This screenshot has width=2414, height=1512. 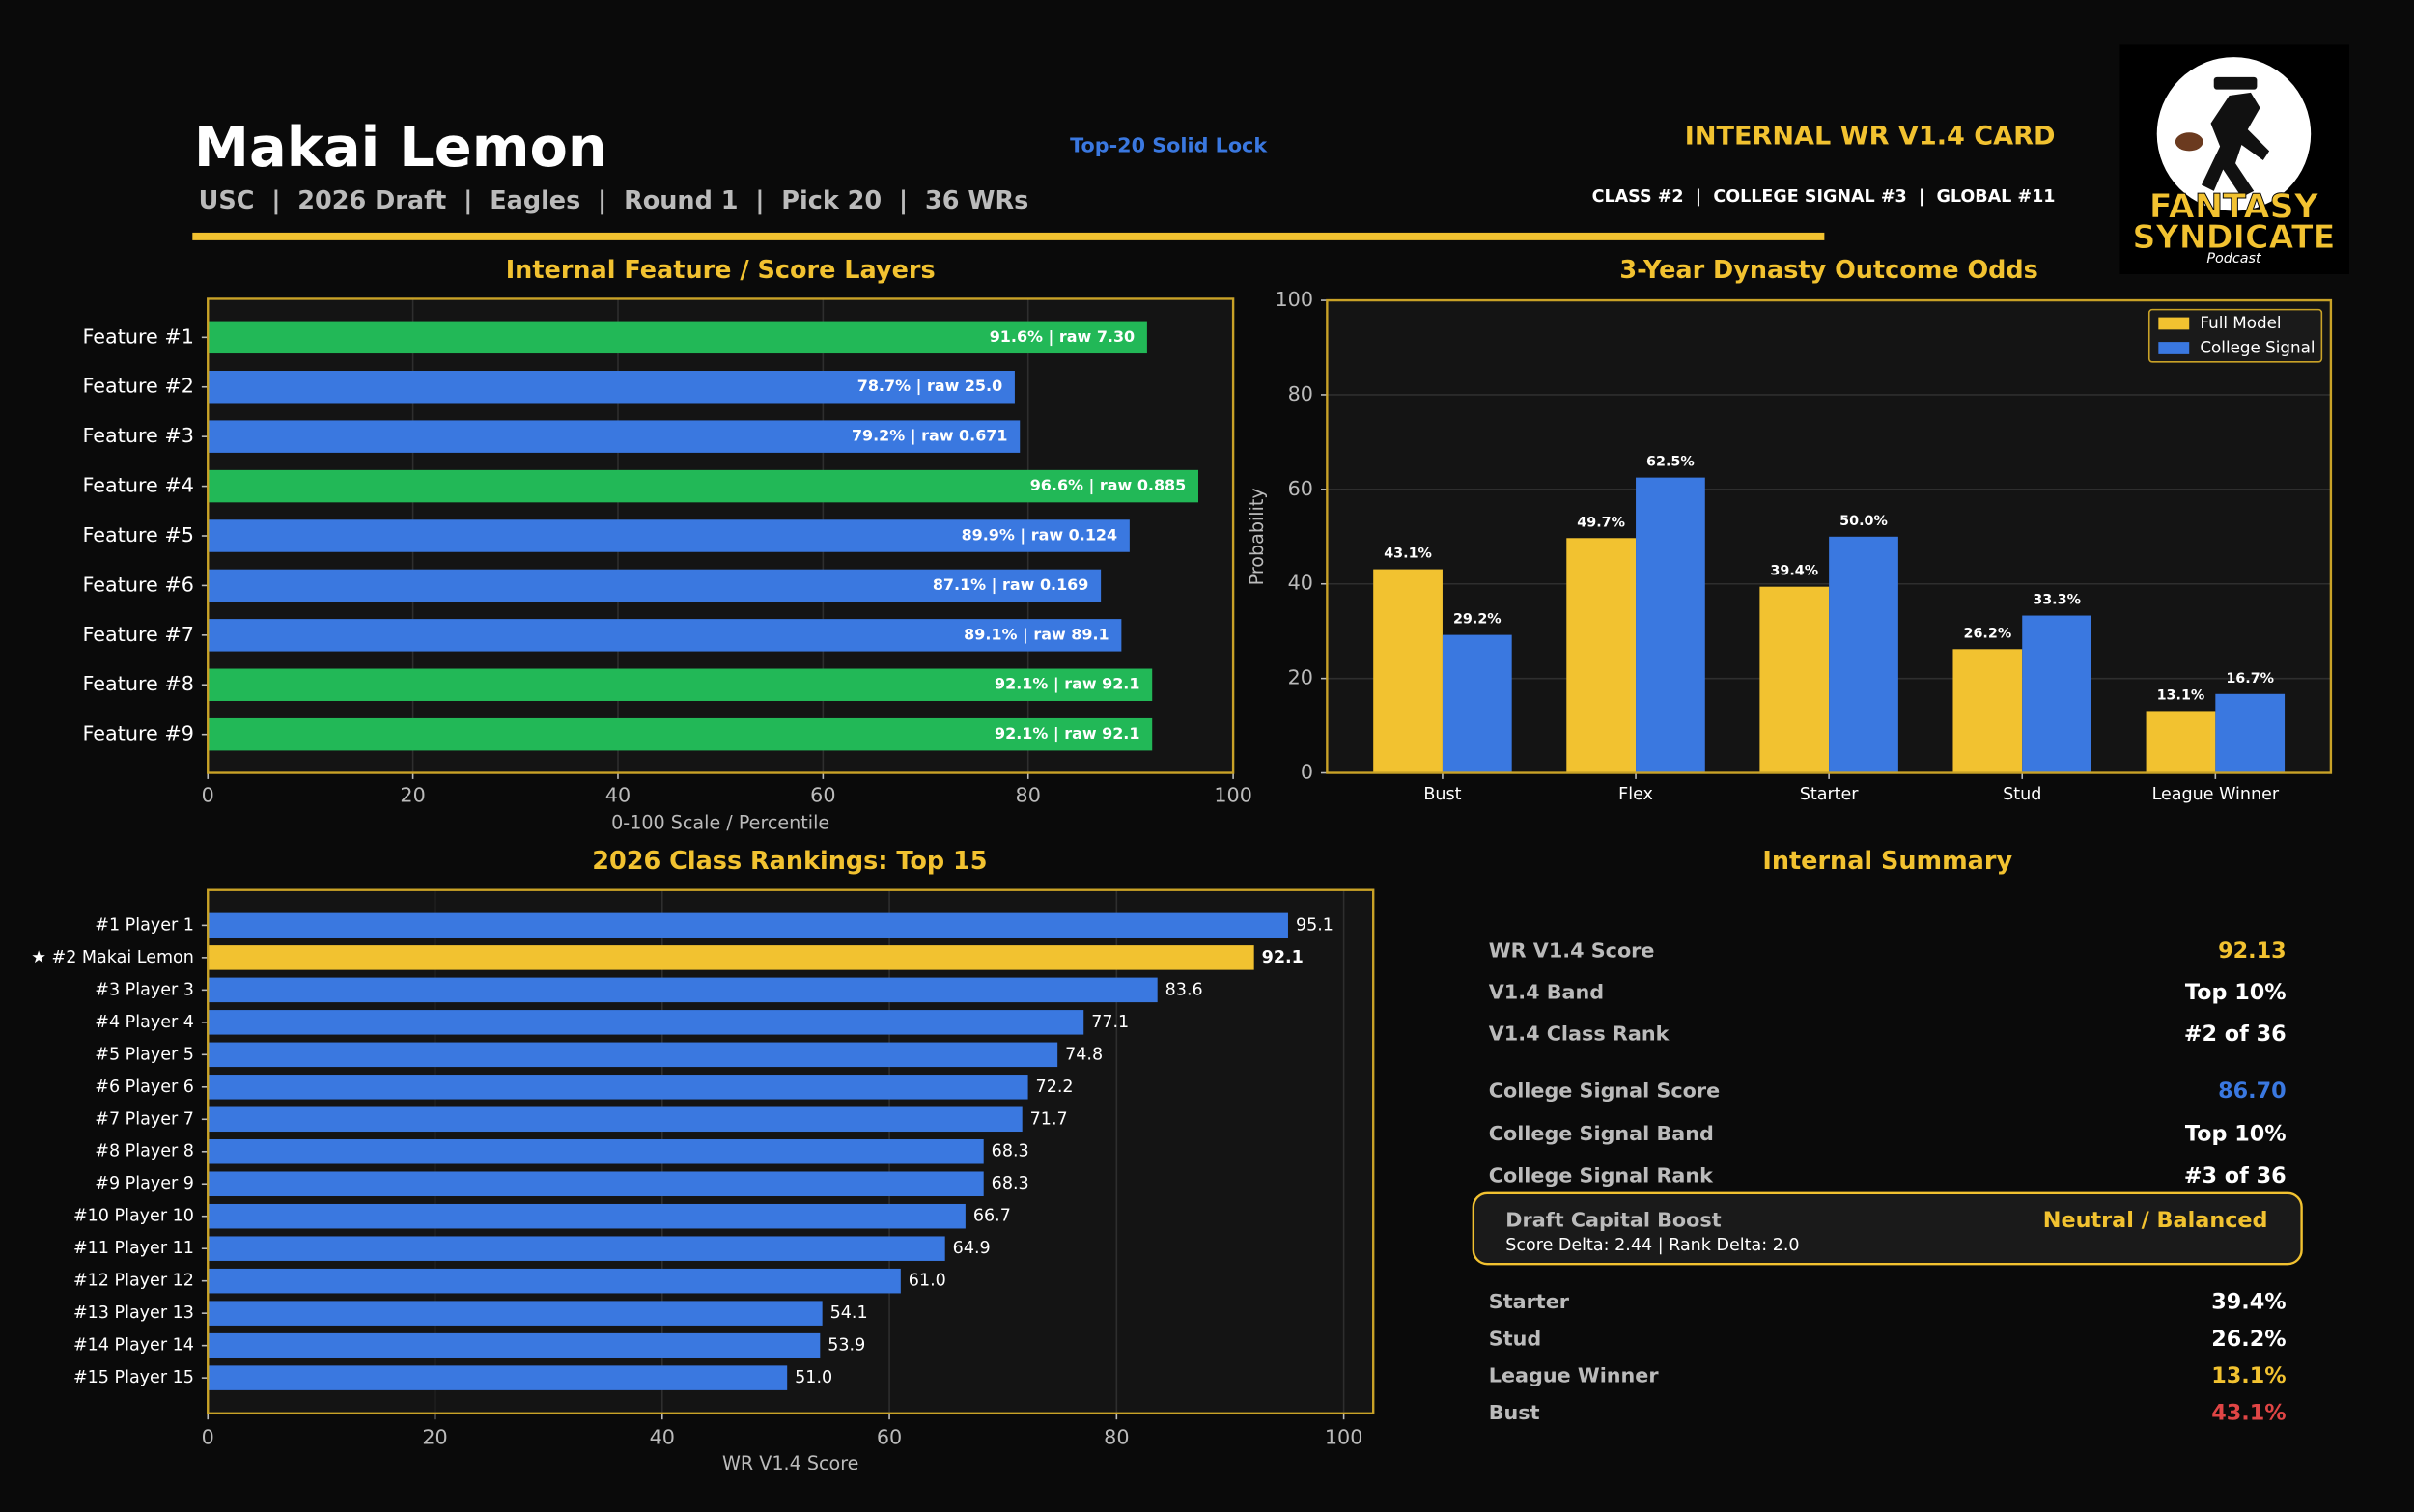 What do you see at coordinates (2248, 1376) in the screenshot?
I see `outcome-value: 13.1%` at bounding box center [2248, 1376].